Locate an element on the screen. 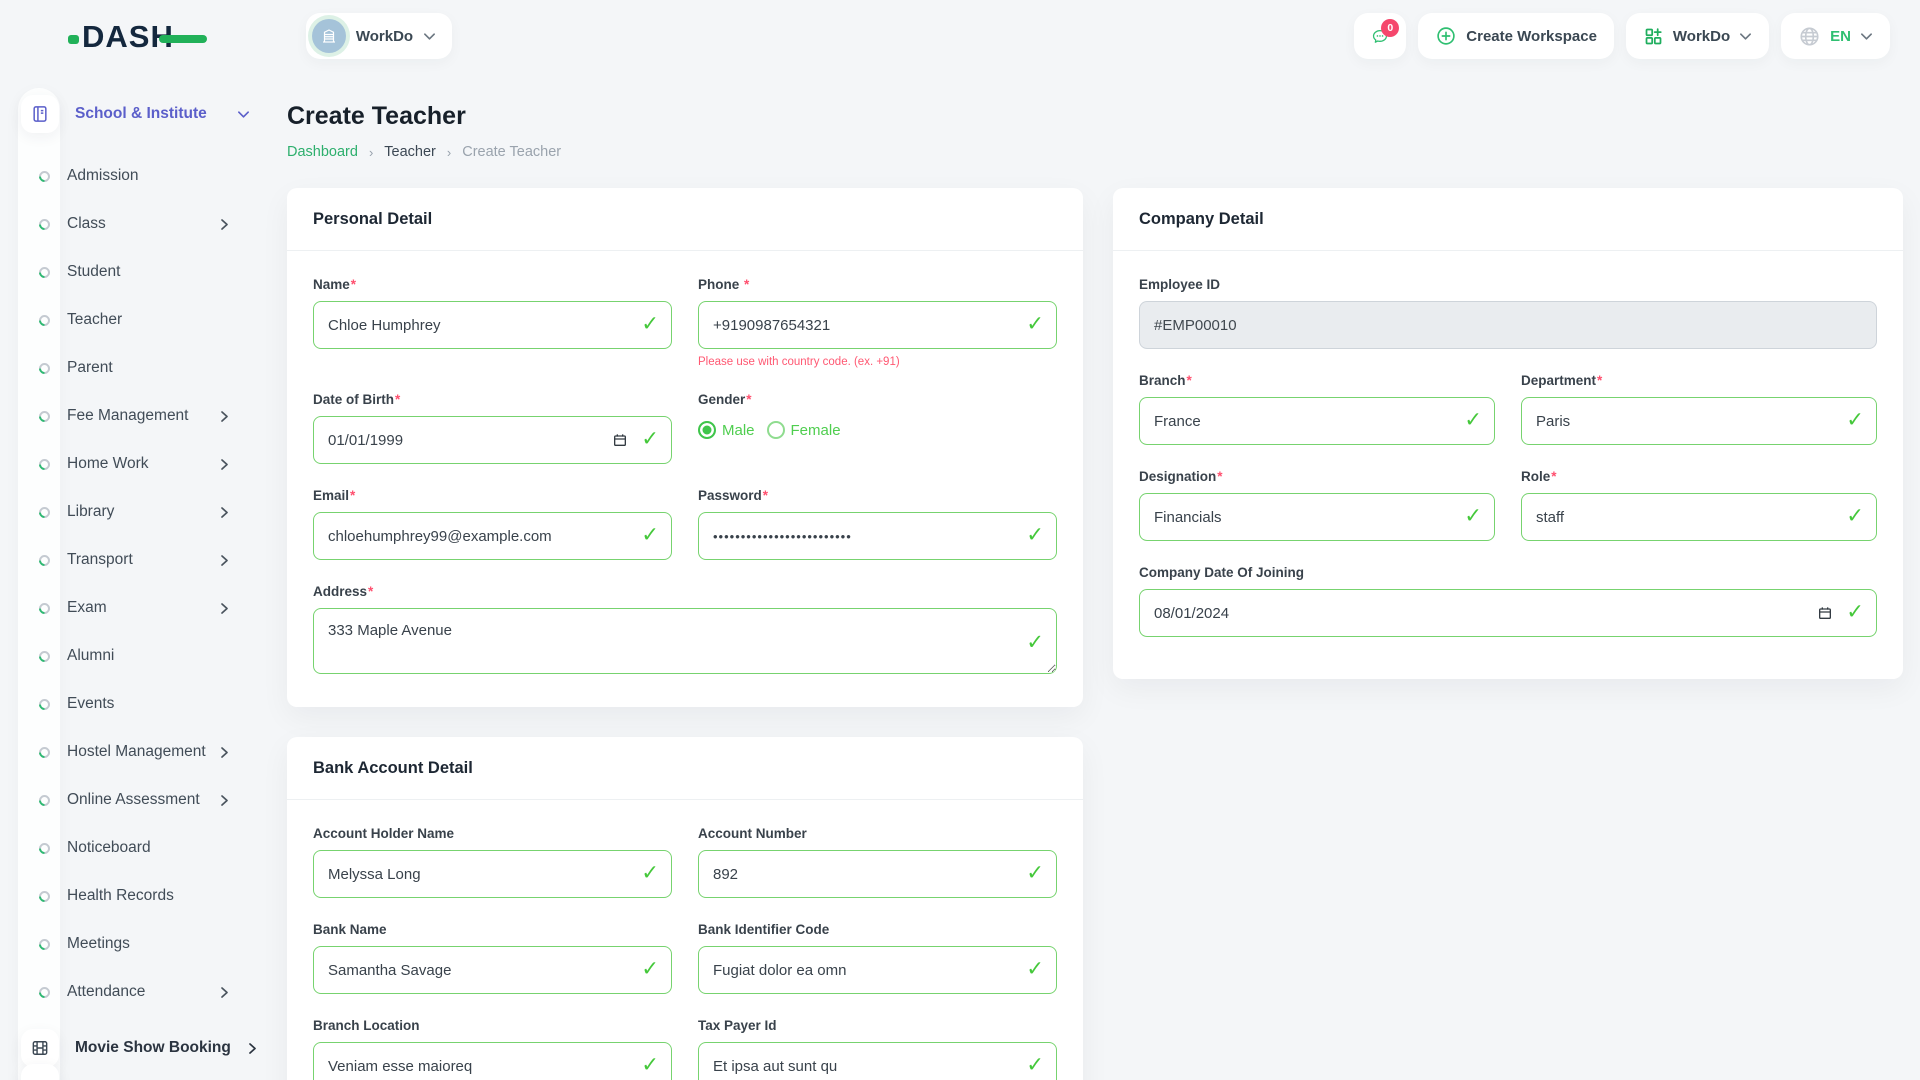 The height and width of the screenshot is (1080, 1920). messages-button: 0 is located at coordinates (1380, 36).